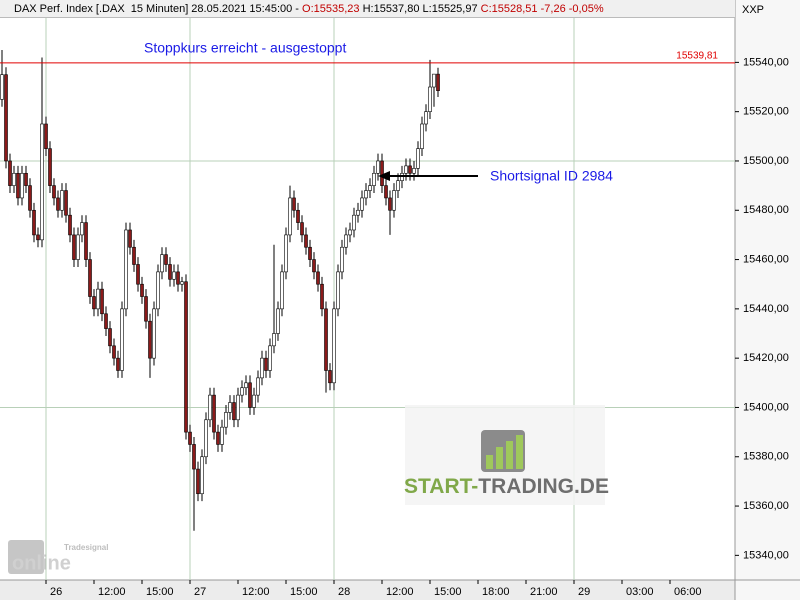  Describe the element at coordinates (496, 592) in the screenshot. I see `x-tick-label: 18:00` at that location.